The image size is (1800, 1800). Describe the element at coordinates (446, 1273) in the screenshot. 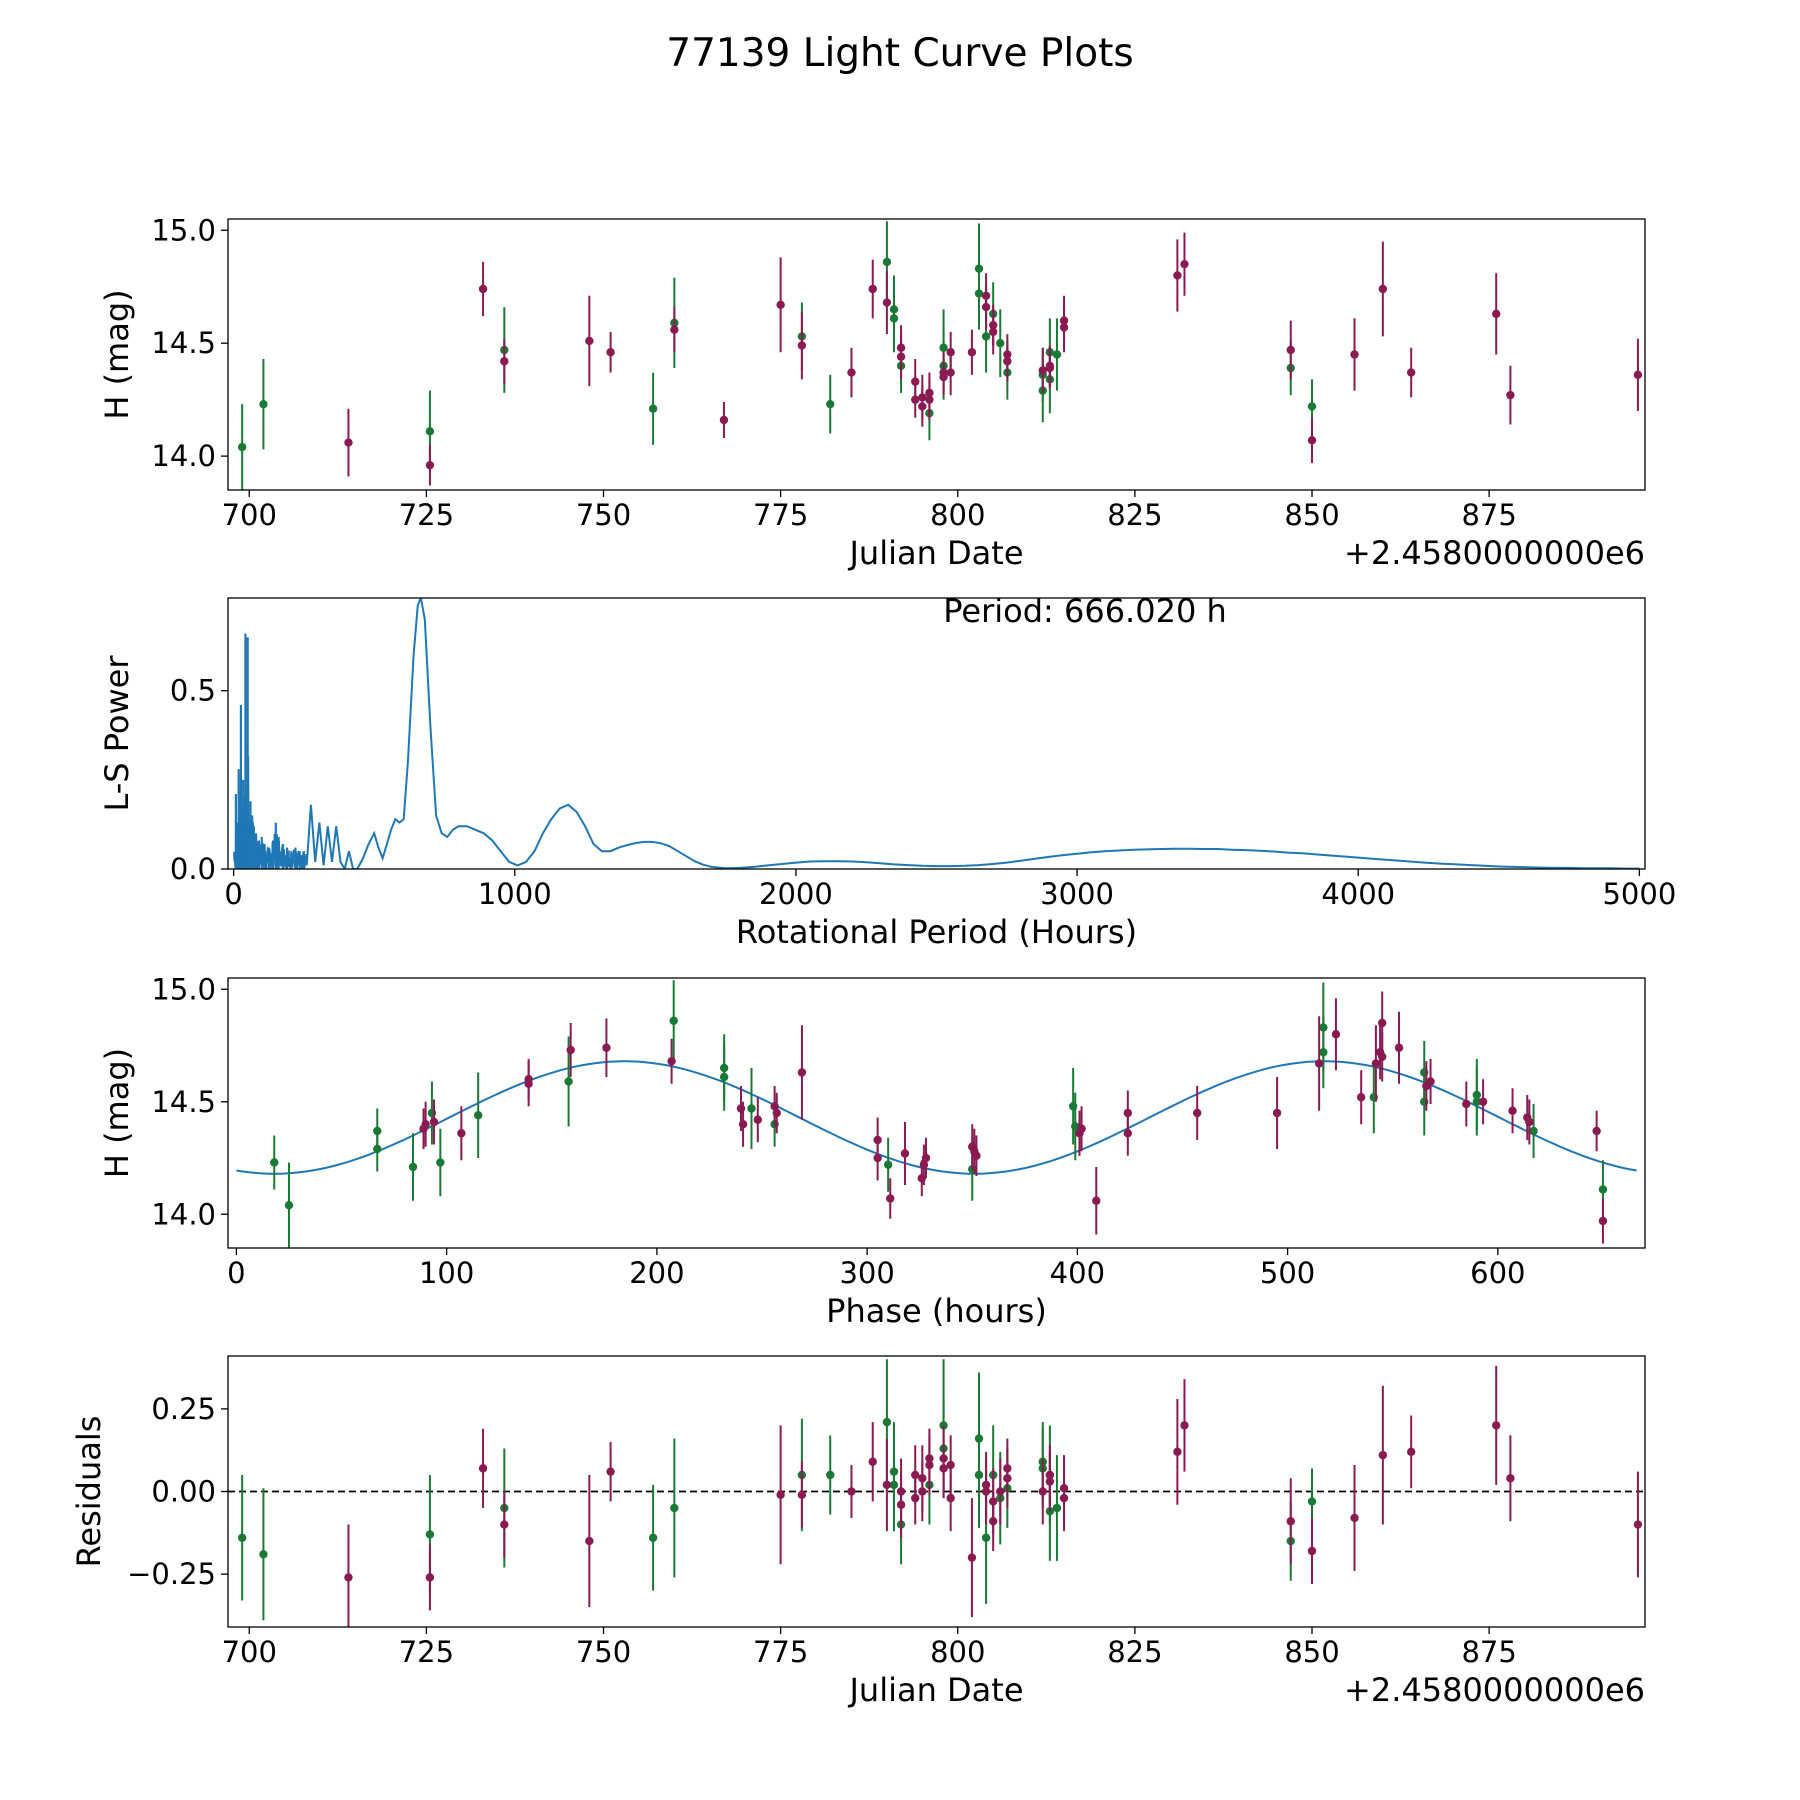

I see `x-tick-label: 100` at that location.